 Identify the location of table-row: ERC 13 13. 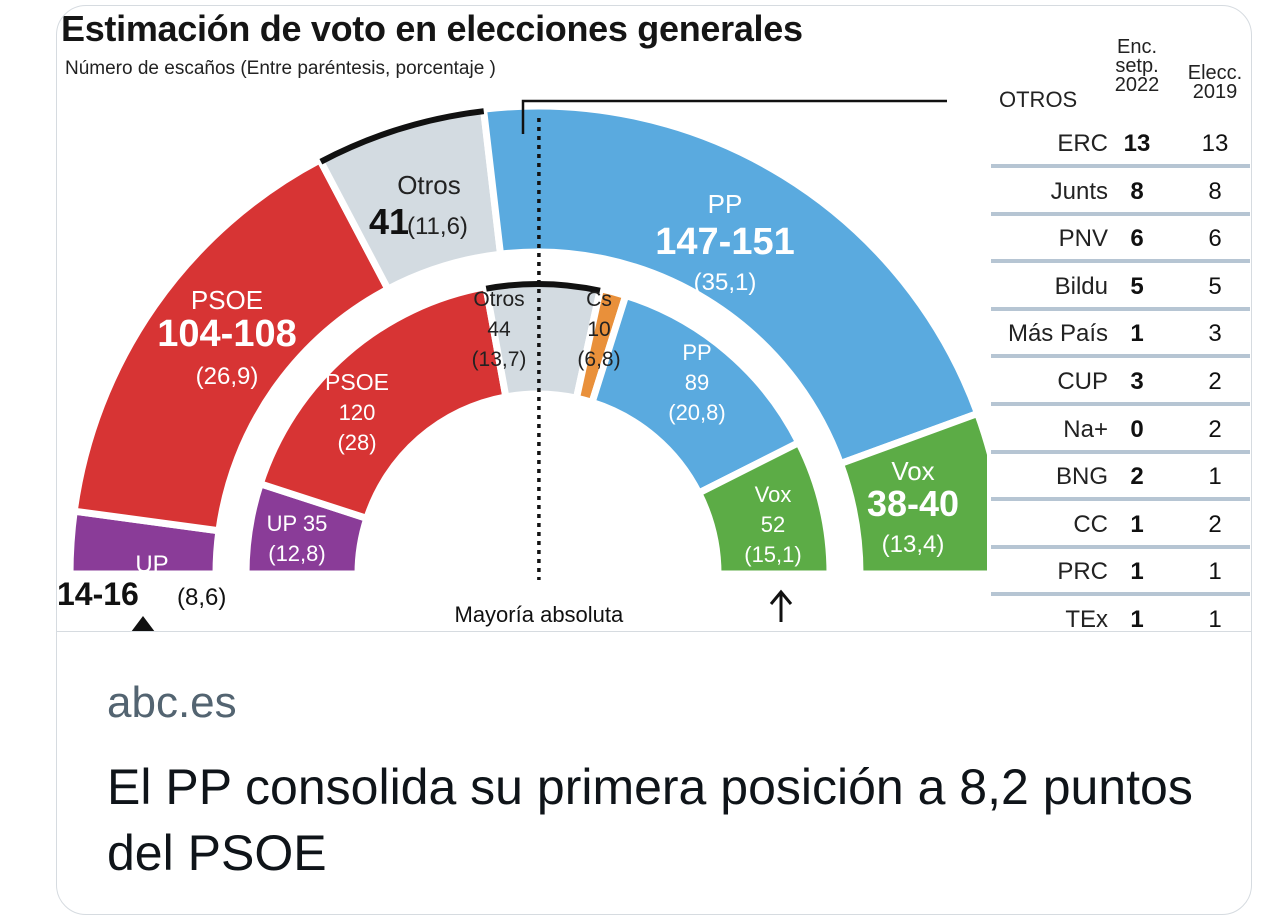
(1117, 145).